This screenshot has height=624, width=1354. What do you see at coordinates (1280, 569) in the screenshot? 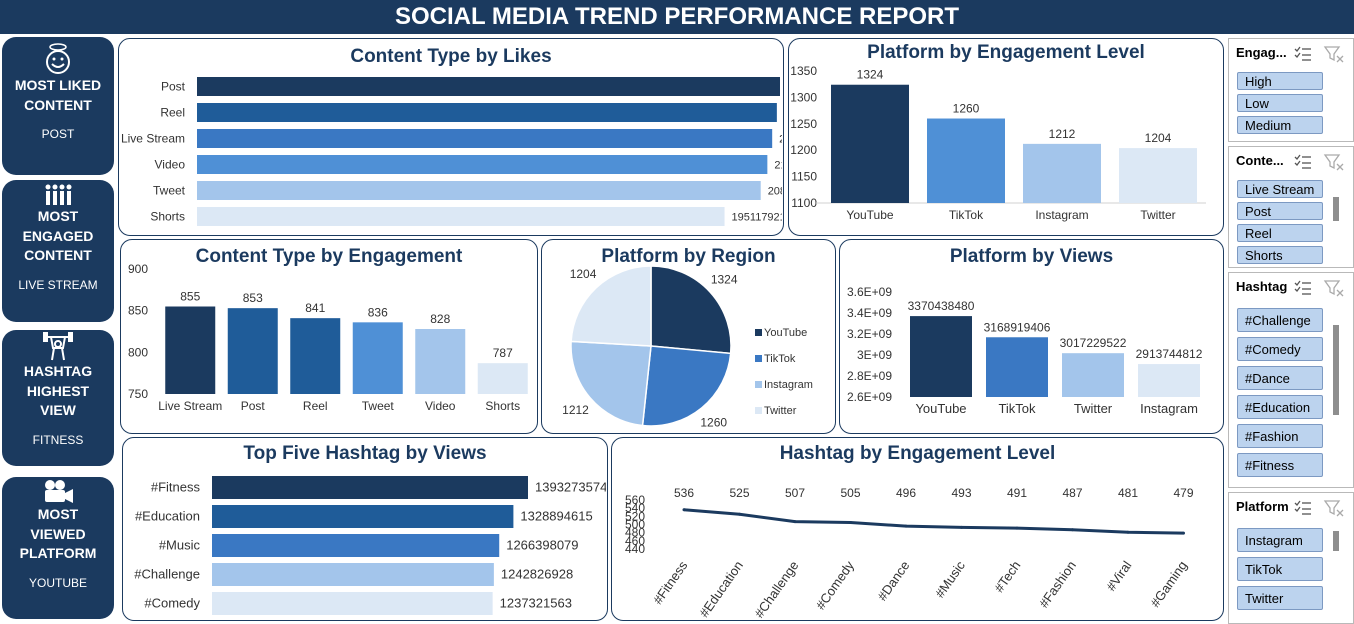
I see `slicer-item: TikTok` at bounding box center [1280, 569].